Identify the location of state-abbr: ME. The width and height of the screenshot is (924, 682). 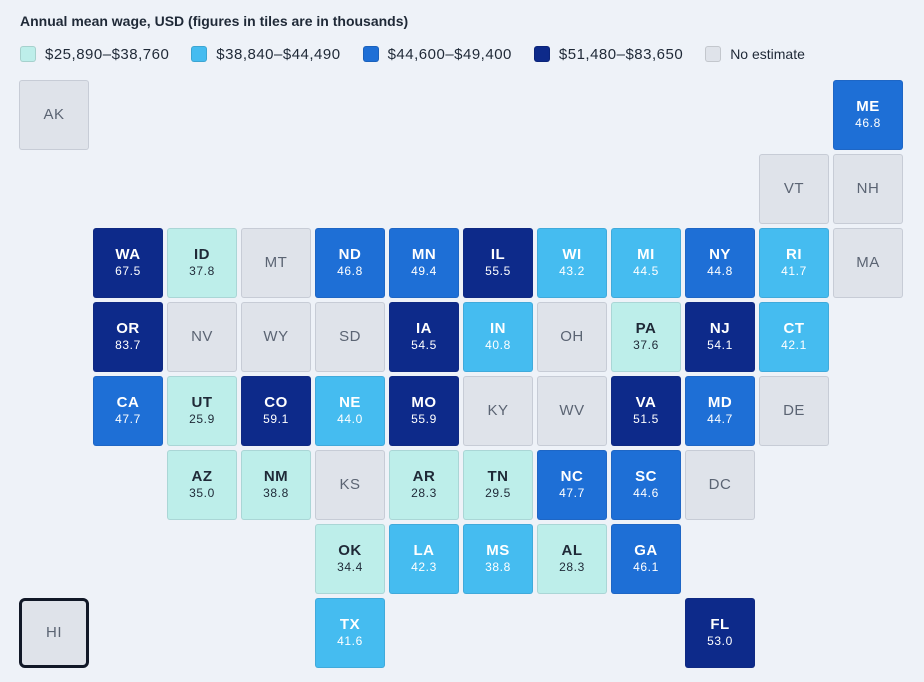
(868, 106).